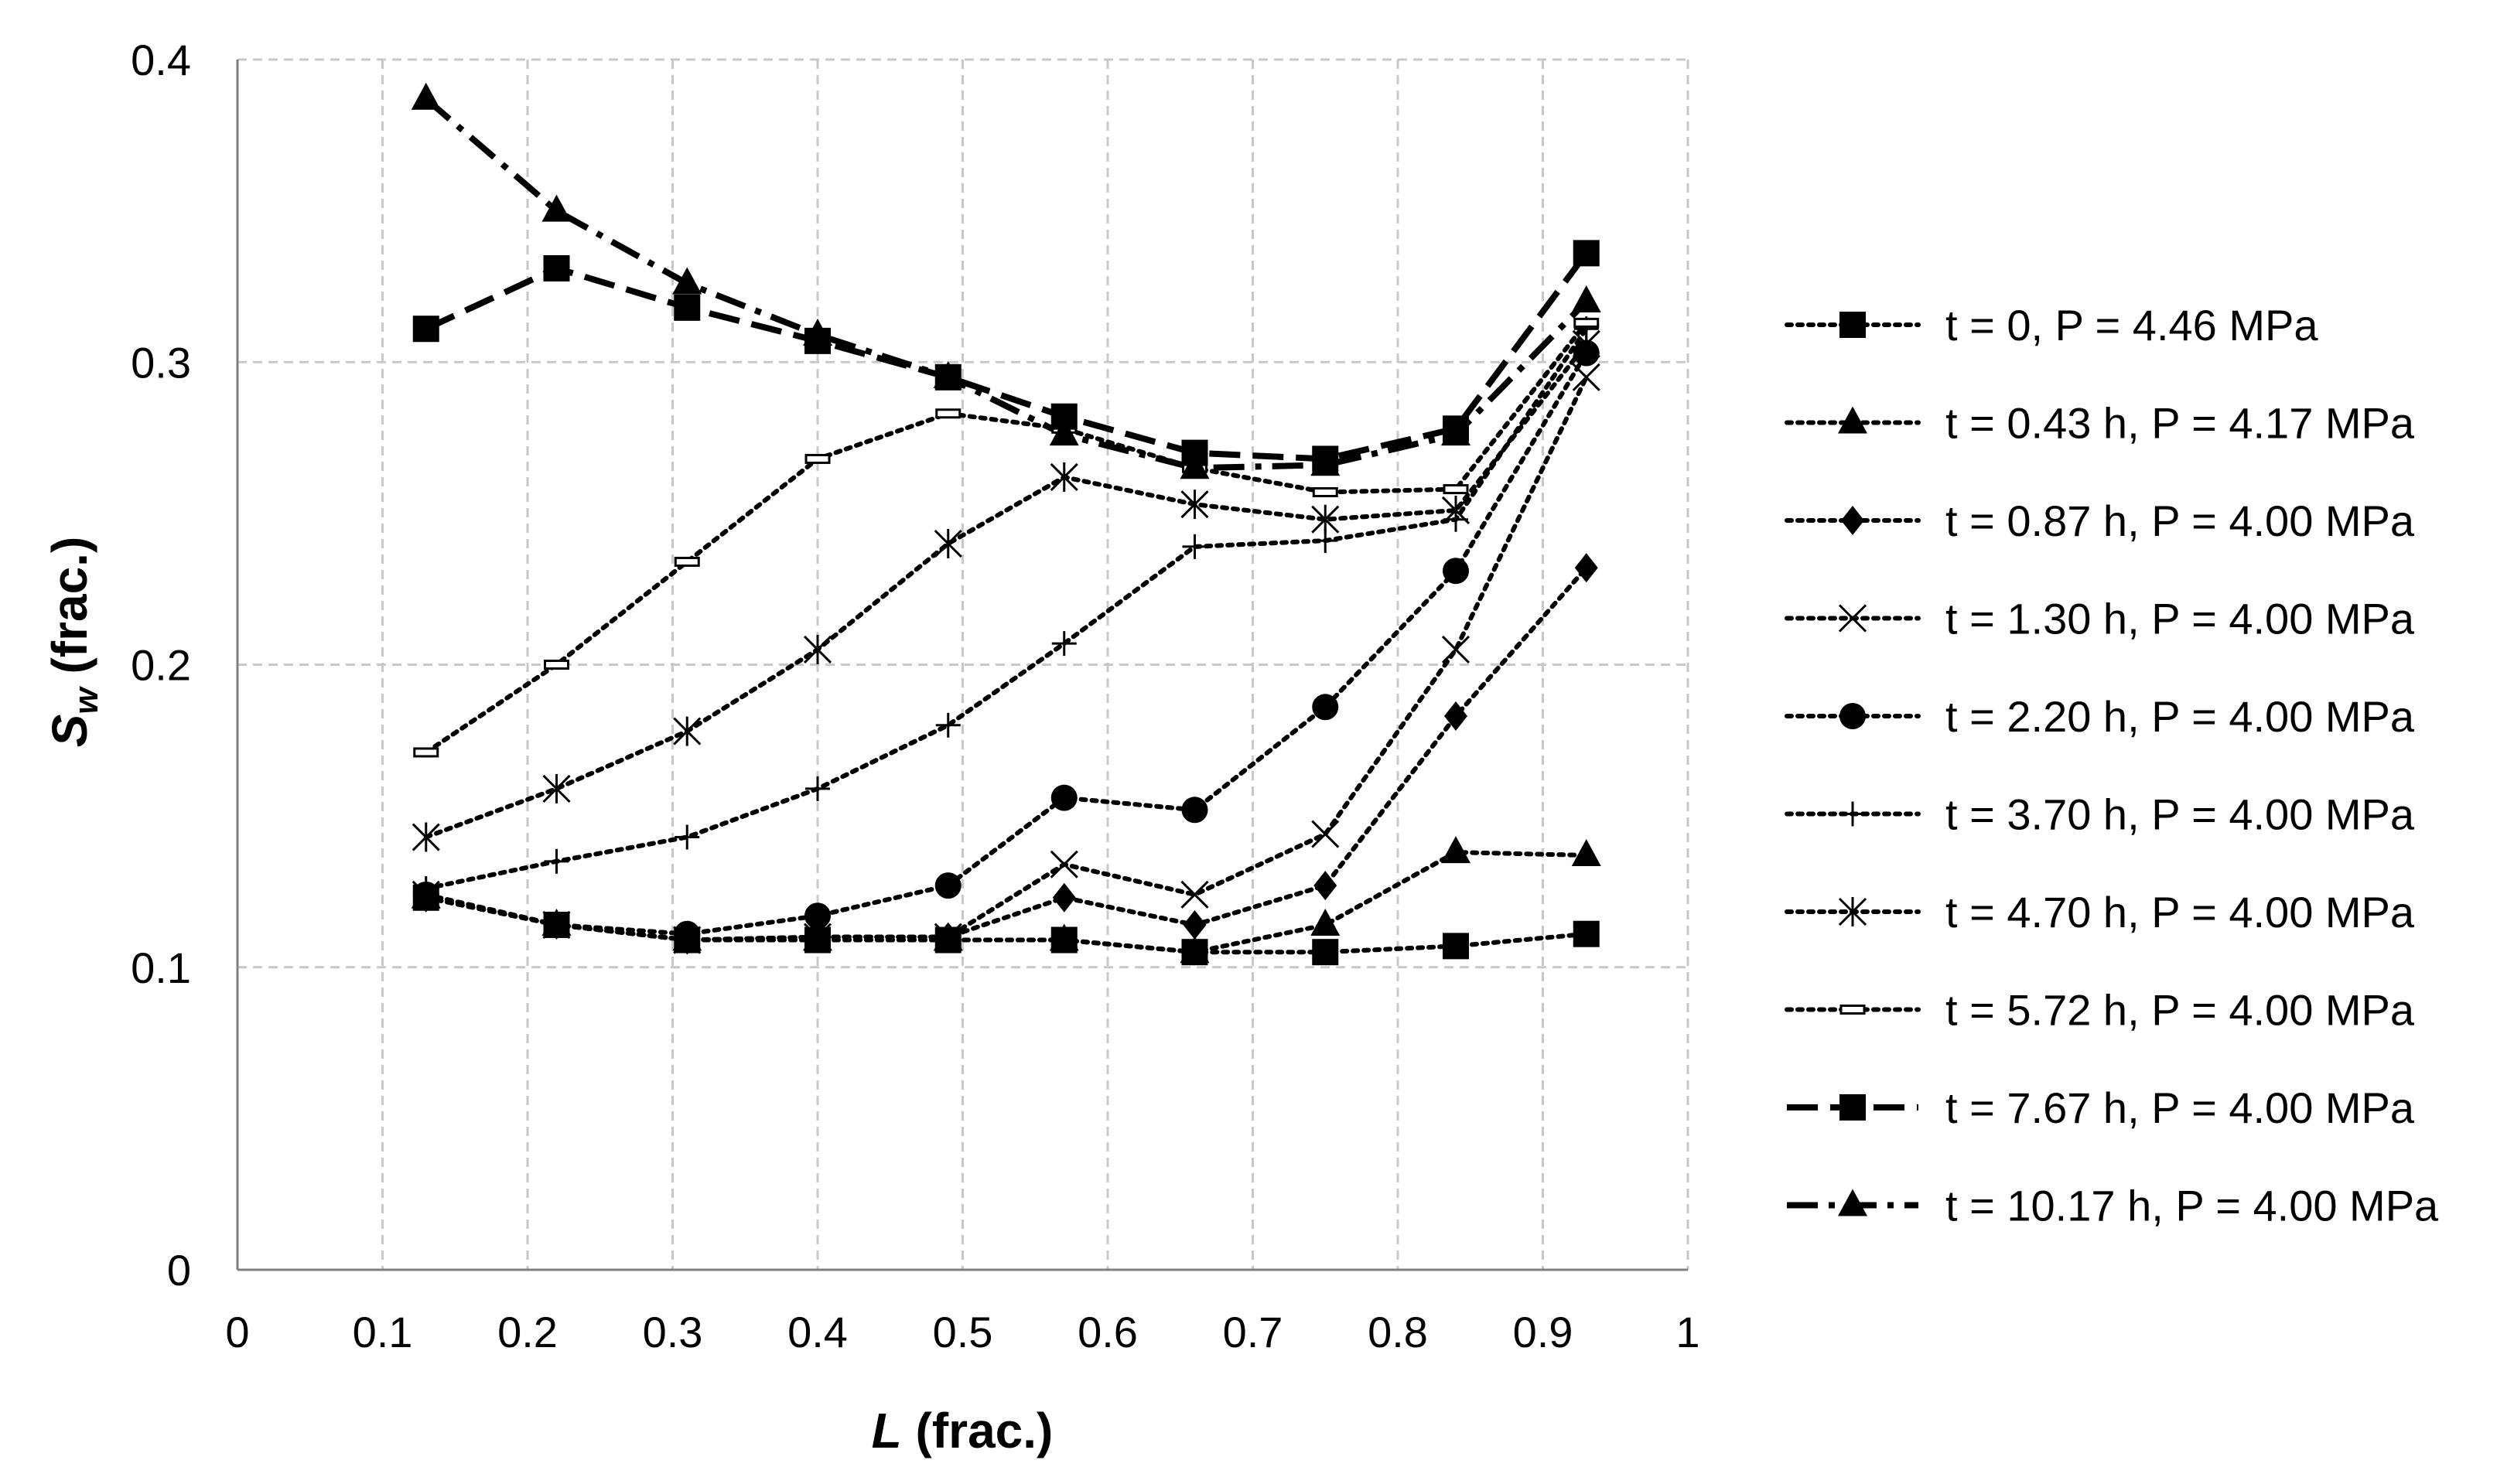 The width and height of the screenshot is (2514, 1484). I want to click on legend-label: t = 4.70 h, P = 4.00 MPa, so click(2180, 912).